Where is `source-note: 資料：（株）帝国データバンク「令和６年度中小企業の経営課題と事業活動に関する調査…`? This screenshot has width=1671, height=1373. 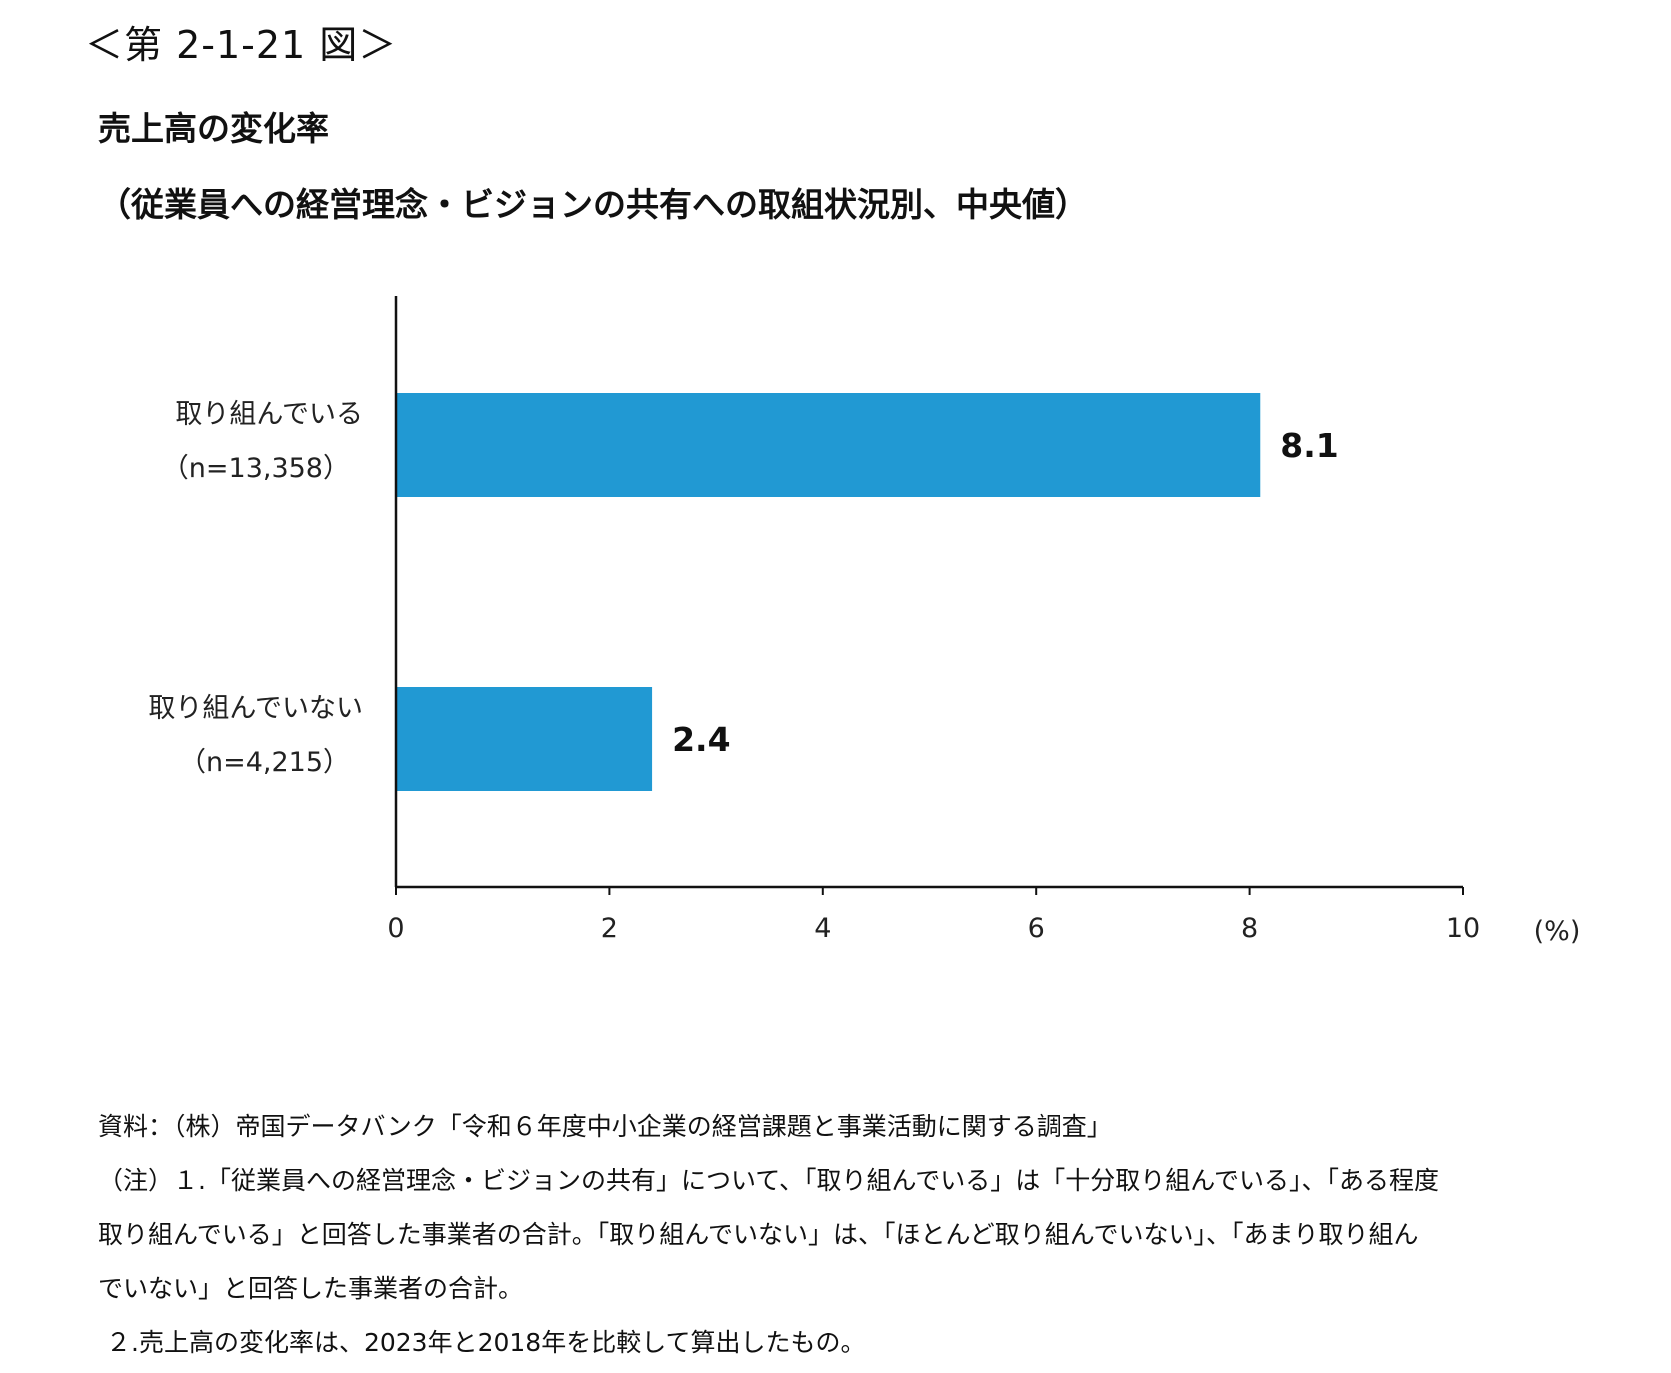 source-note: 資料：（株）帝国データバンク「令和６年度中小企業の経営課題と事業活動に関する調査… is located at coordinates (605, 1126).